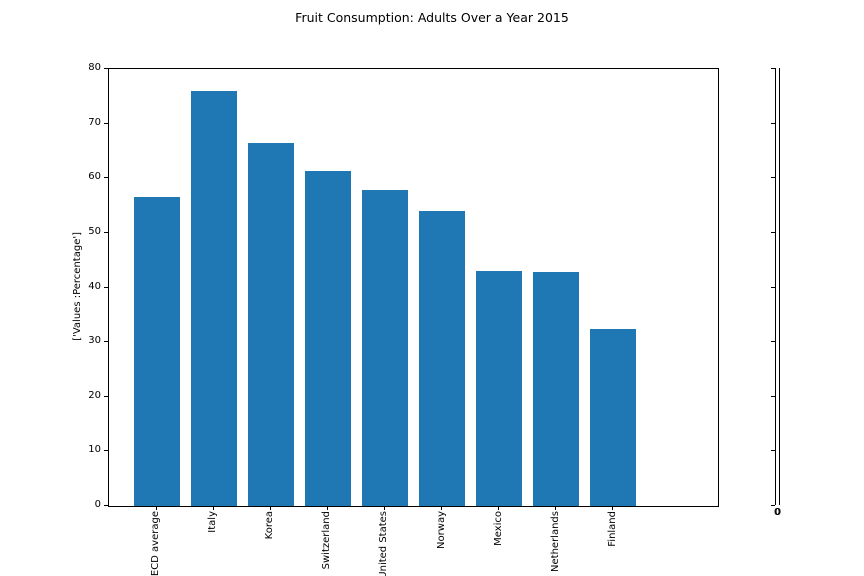 The height and width of the screenshot is (576, 864). I want to click on y-tick-label: 30, so click(94, 341).